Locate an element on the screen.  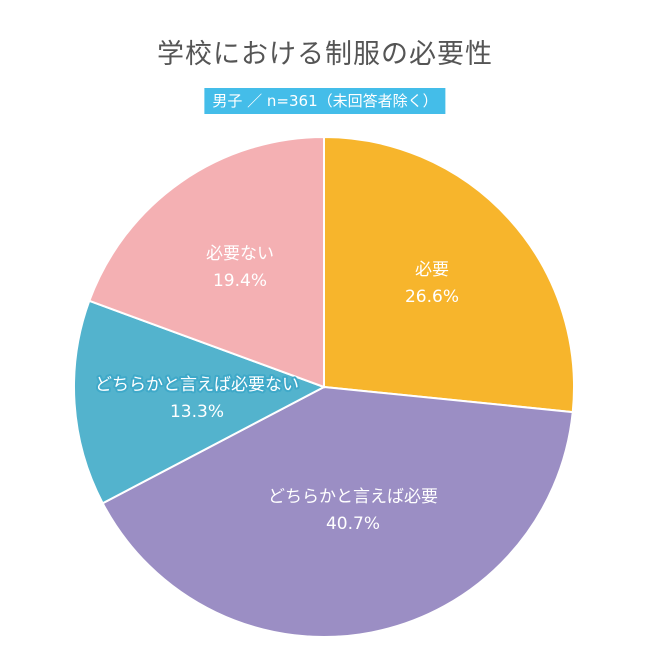
slice-category-label: 必要ない is located at coordinates (240, 254).